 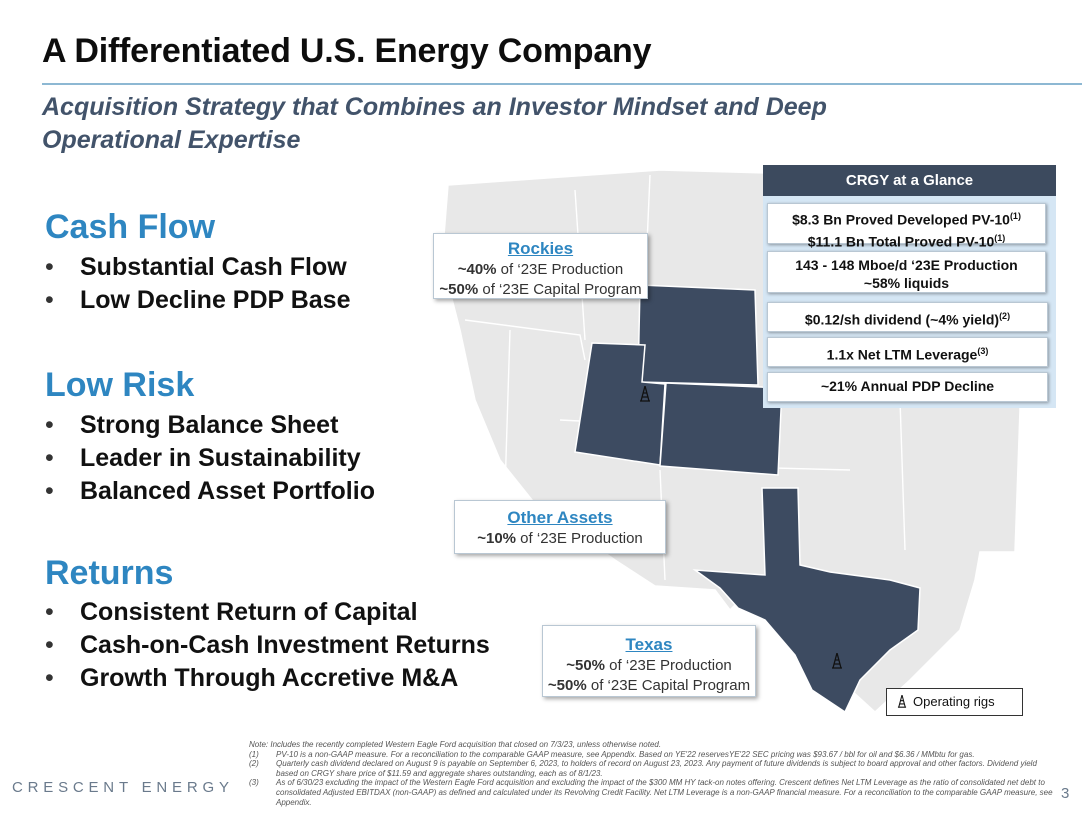 What do you see at coordinates (347, 51) in the screenshot?
I see `page-title: A Differentiated U.S. Energy Company` at bounding box center [347, 51].